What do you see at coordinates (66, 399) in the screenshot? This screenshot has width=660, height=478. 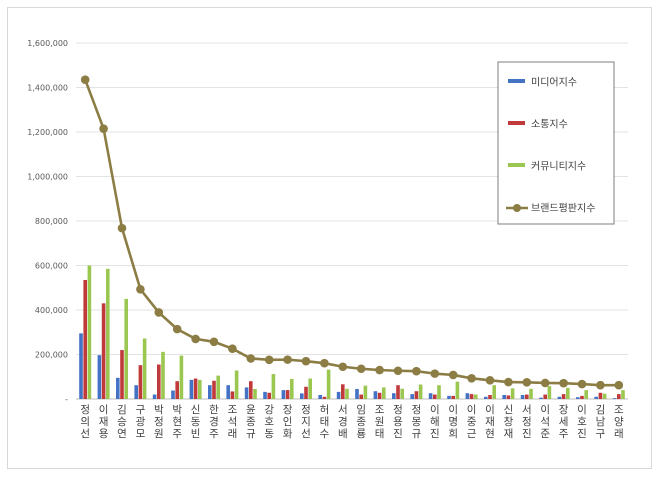 I see `y-tick-label: -` at bounding box center [66, 399].